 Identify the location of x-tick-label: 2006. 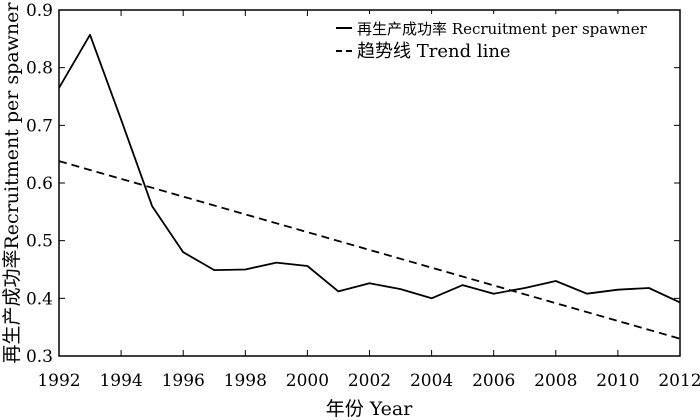
(493, 381).